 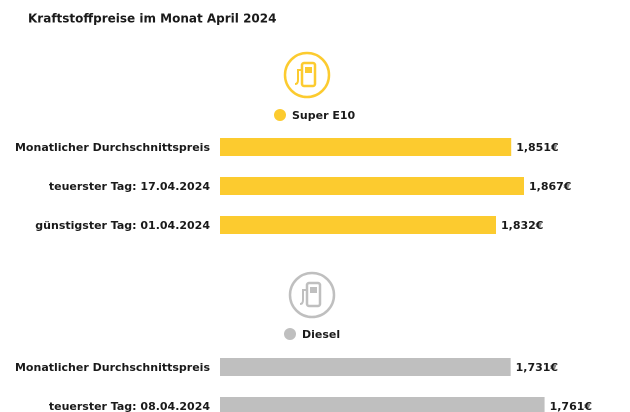 What do you see at coordinates (522, 225) in the screenshot?
I see `value-label: 1,832€` at bounding box center [522, 225].